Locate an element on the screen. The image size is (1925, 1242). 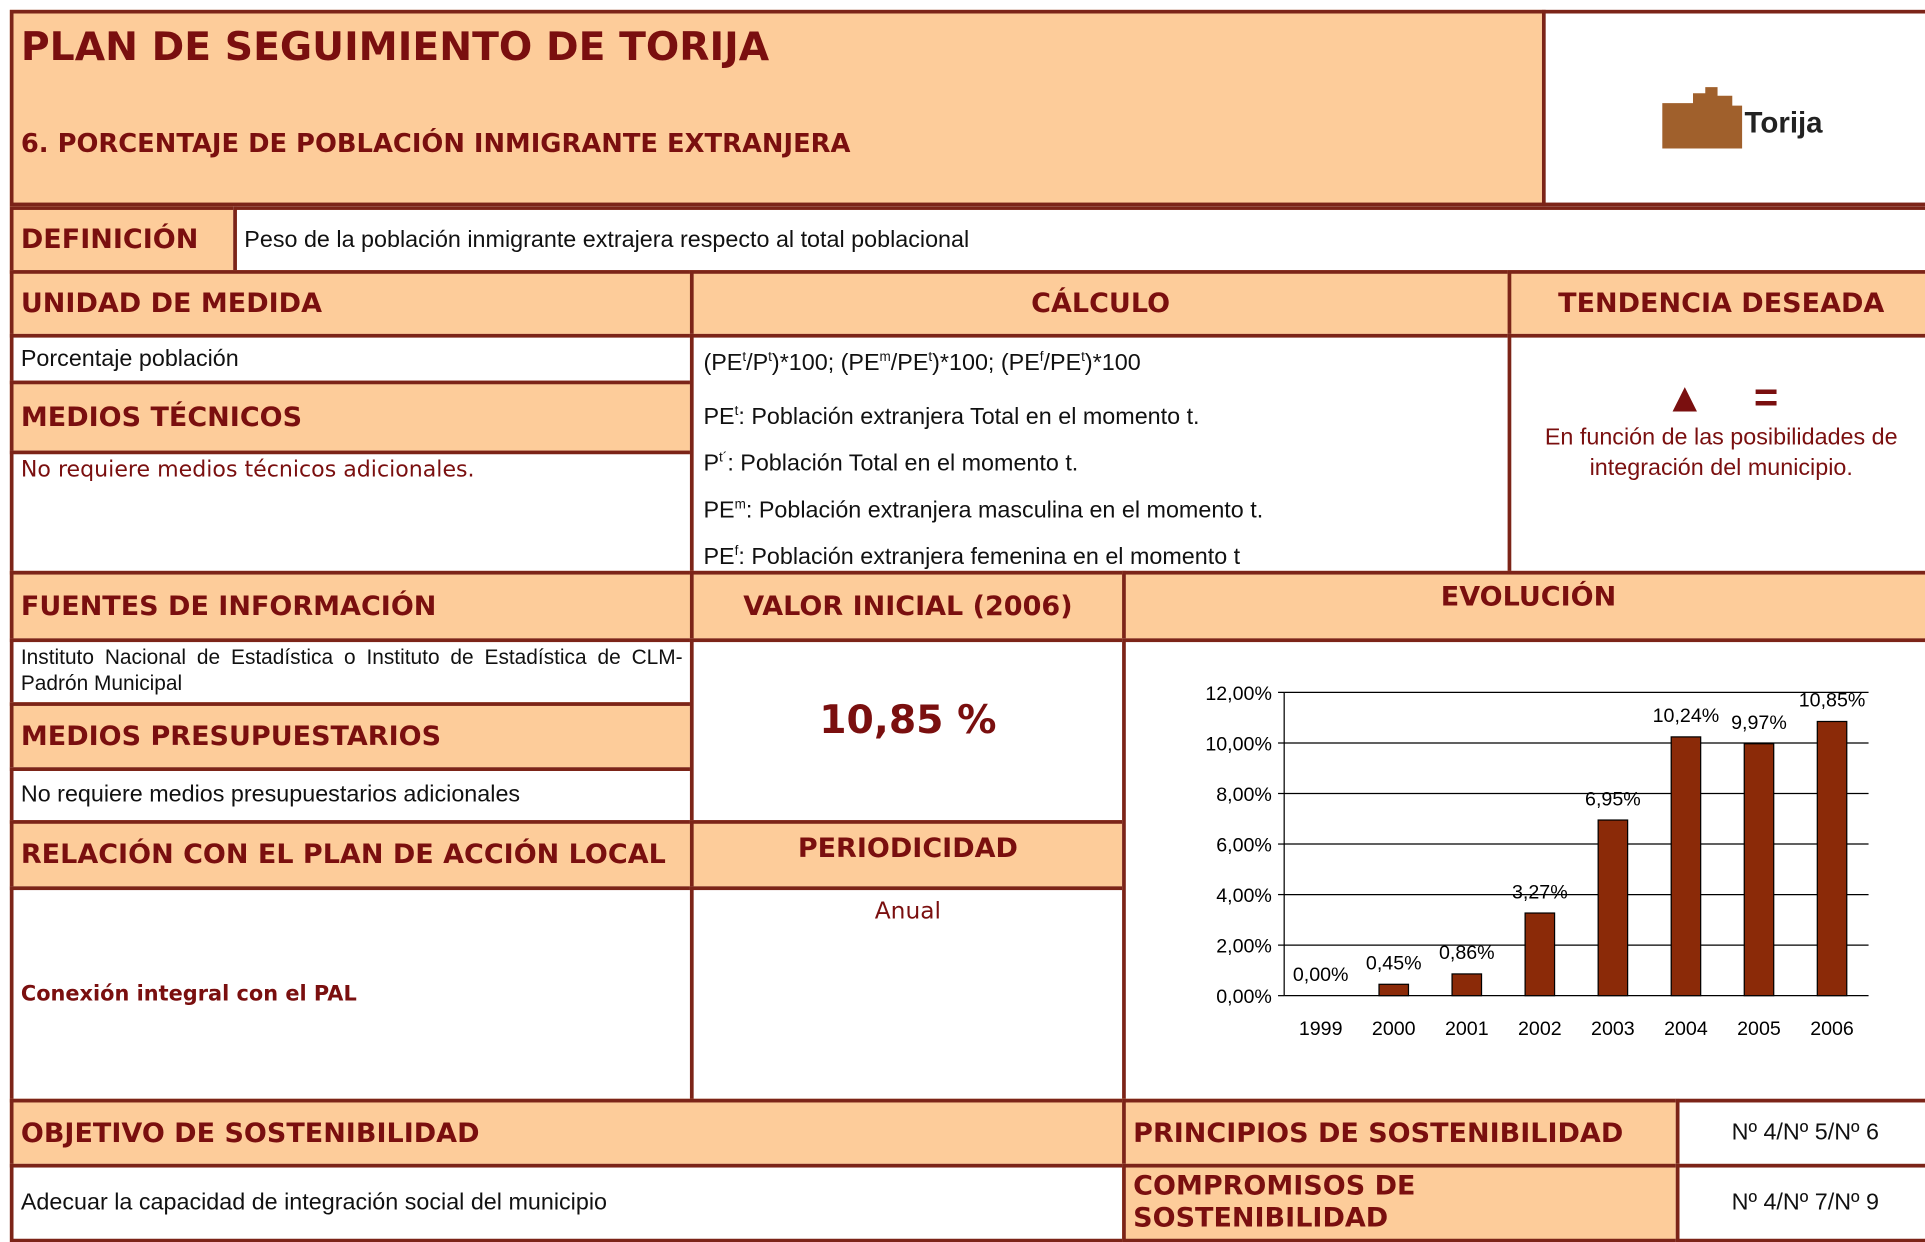
title: PLAN DE SEGUIMIENTO DE TORIJA is located at coordinates (395, 46).